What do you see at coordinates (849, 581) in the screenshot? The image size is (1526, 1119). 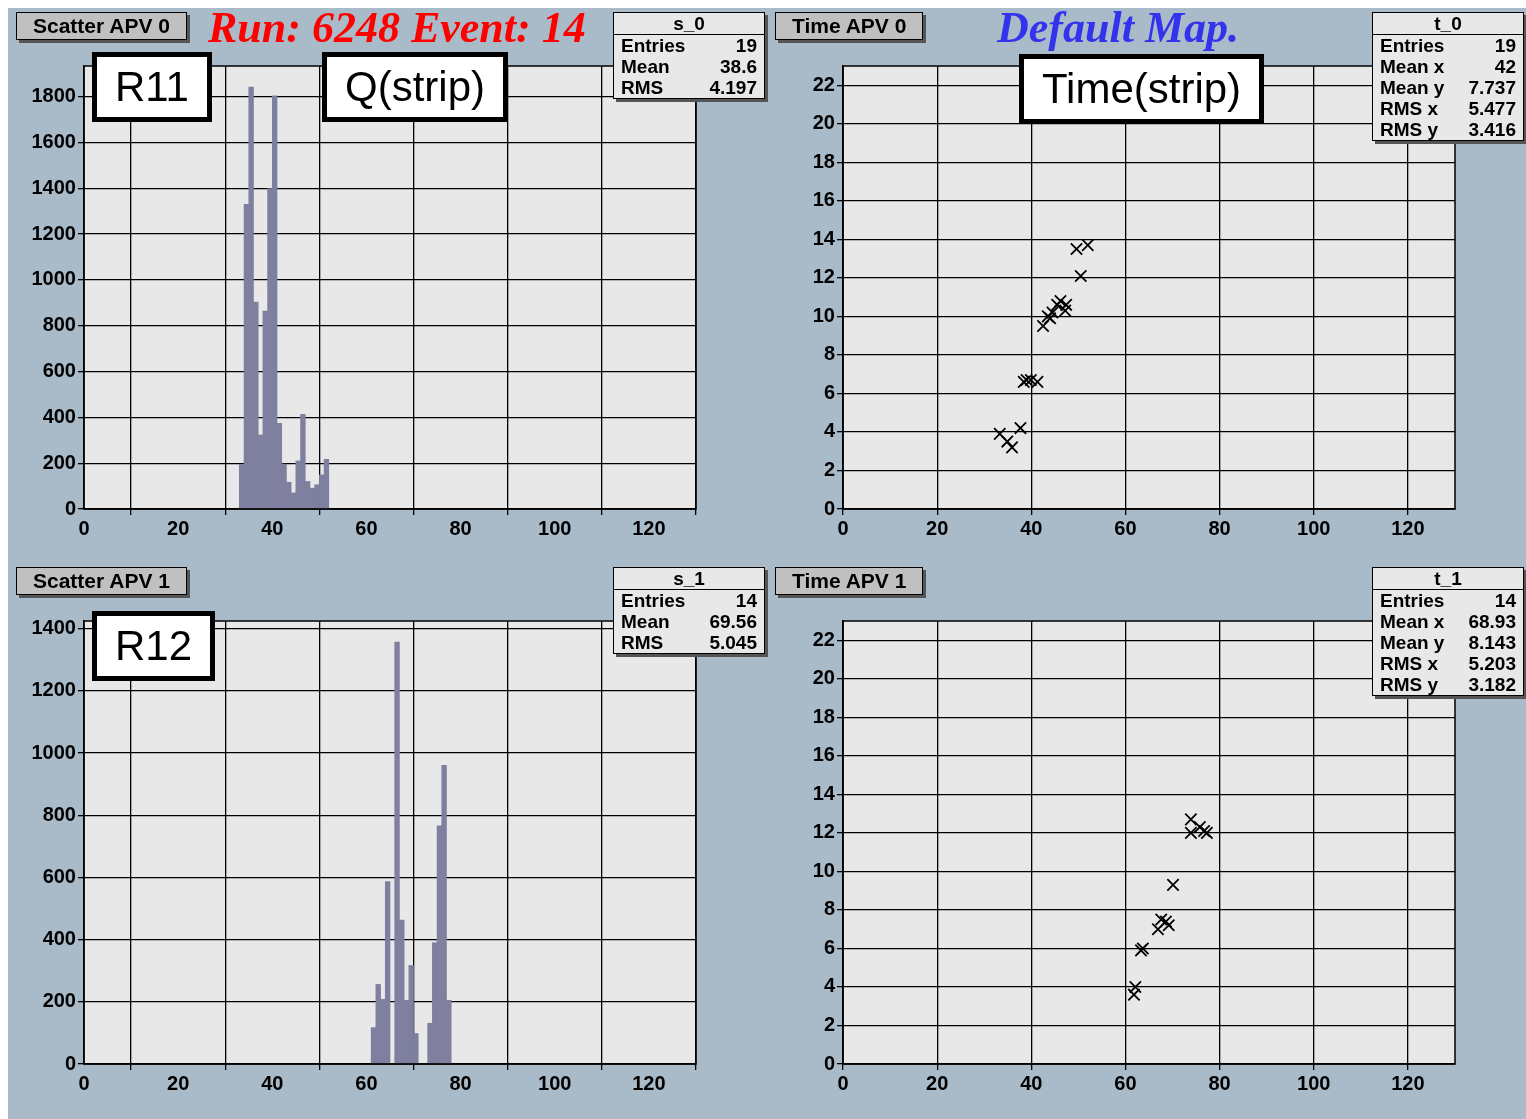 I see `chart-title: Time APV 1` at bounding box center [849, 581].